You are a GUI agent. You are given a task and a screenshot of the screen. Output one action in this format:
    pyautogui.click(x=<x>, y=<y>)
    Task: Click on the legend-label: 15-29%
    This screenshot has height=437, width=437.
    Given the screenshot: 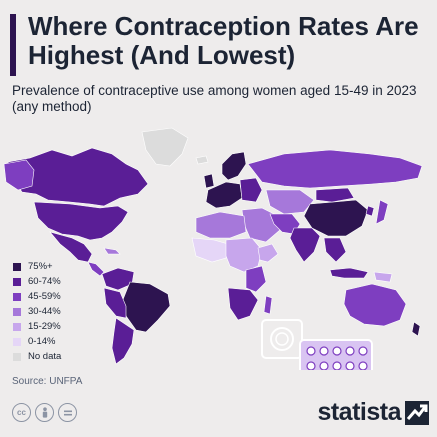 What is the action you would take?
    pyautogui.click(x=44, y=326)
    